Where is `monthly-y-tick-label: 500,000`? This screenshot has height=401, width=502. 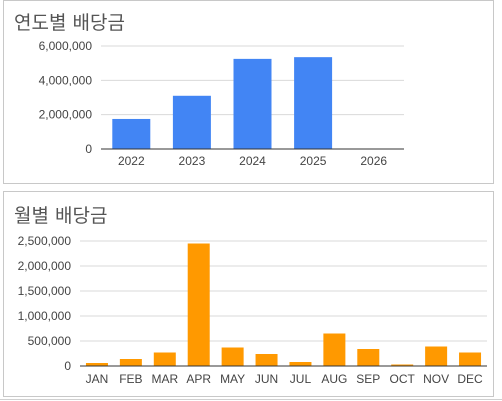
monthly-y-tick-label: 500,000 is located at coordinates (50, 341).